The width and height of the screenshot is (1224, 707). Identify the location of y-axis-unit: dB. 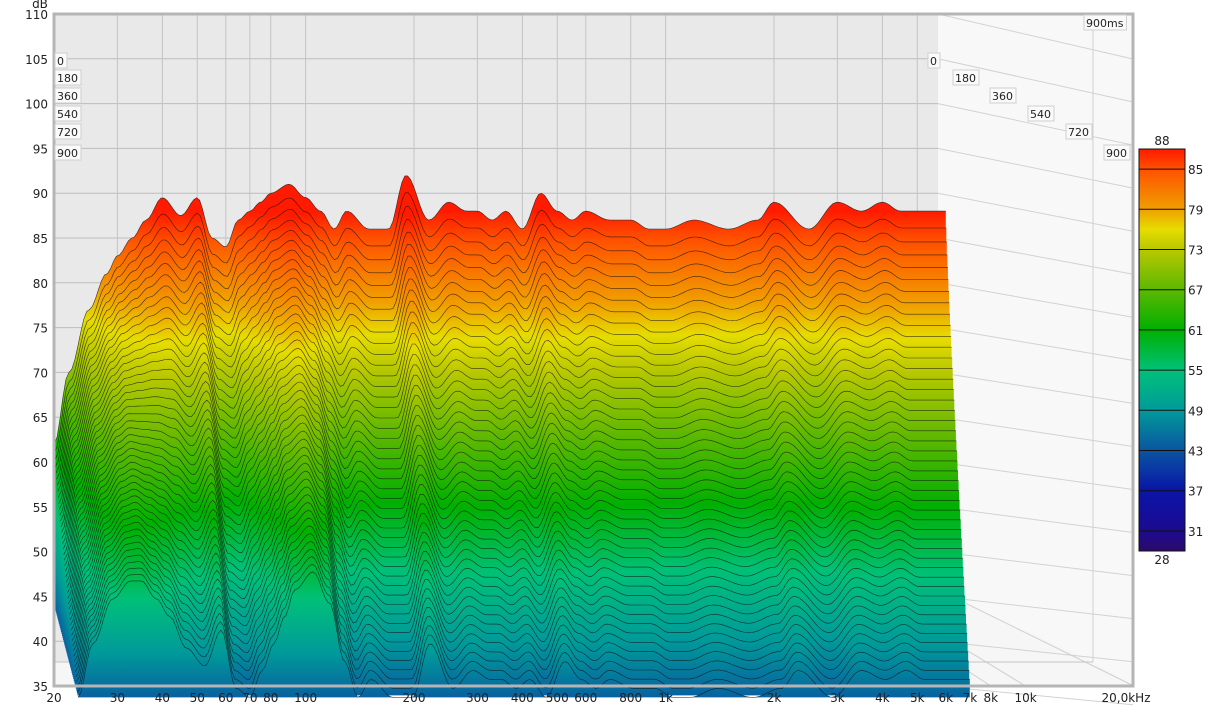
(40, 5).